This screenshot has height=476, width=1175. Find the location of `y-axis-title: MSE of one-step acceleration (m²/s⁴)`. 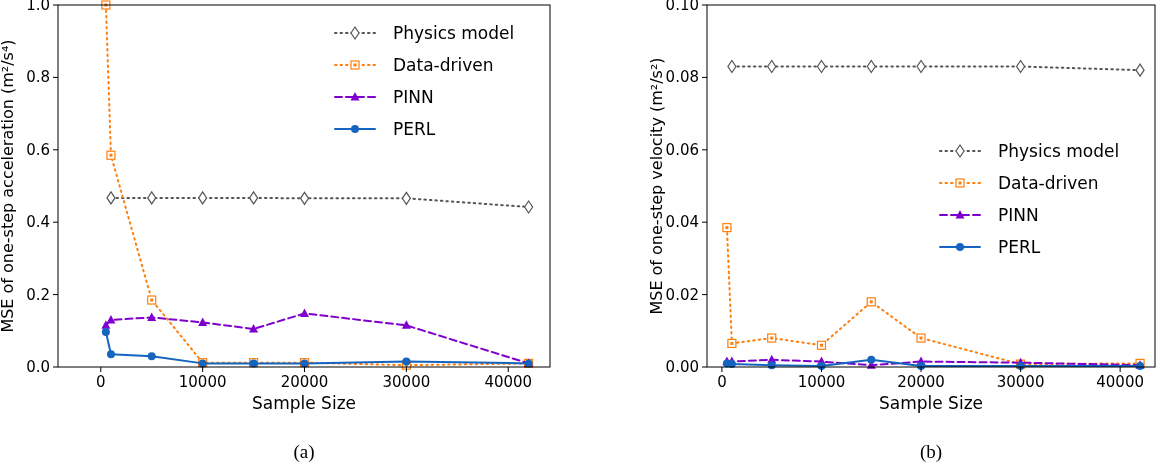

y-axis-title: MSE of one-step acceleration (m²/s⁴) is located at coordinates (8, 186).